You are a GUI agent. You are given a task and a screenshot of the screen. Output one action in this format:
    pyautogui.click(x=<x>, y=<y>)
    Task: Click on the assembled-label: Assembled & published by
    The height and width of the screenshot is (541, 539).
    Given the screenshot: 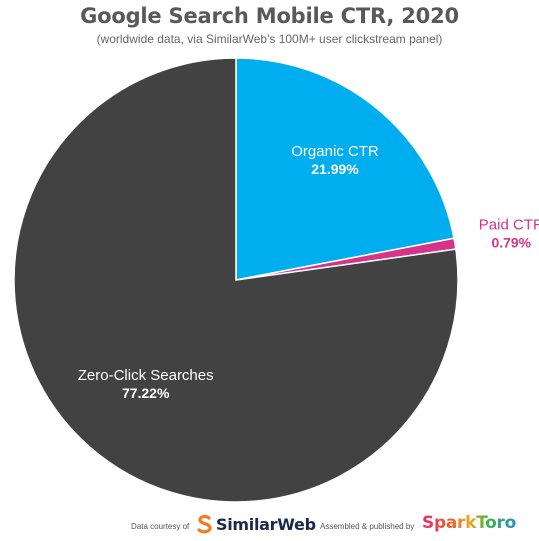 What is the action you would take?
    pyautogui.click(x=367, y=526)
    